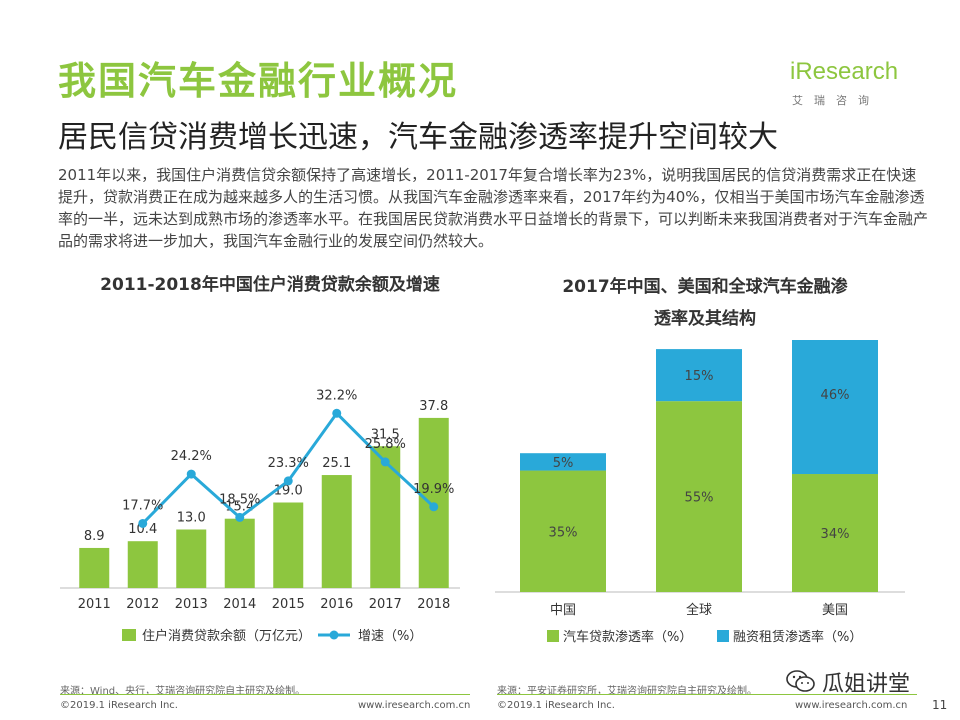  Describe the element at coordinates (288, 491) in the screenshot. I see `balance-bar-label: 19.0` at that location.